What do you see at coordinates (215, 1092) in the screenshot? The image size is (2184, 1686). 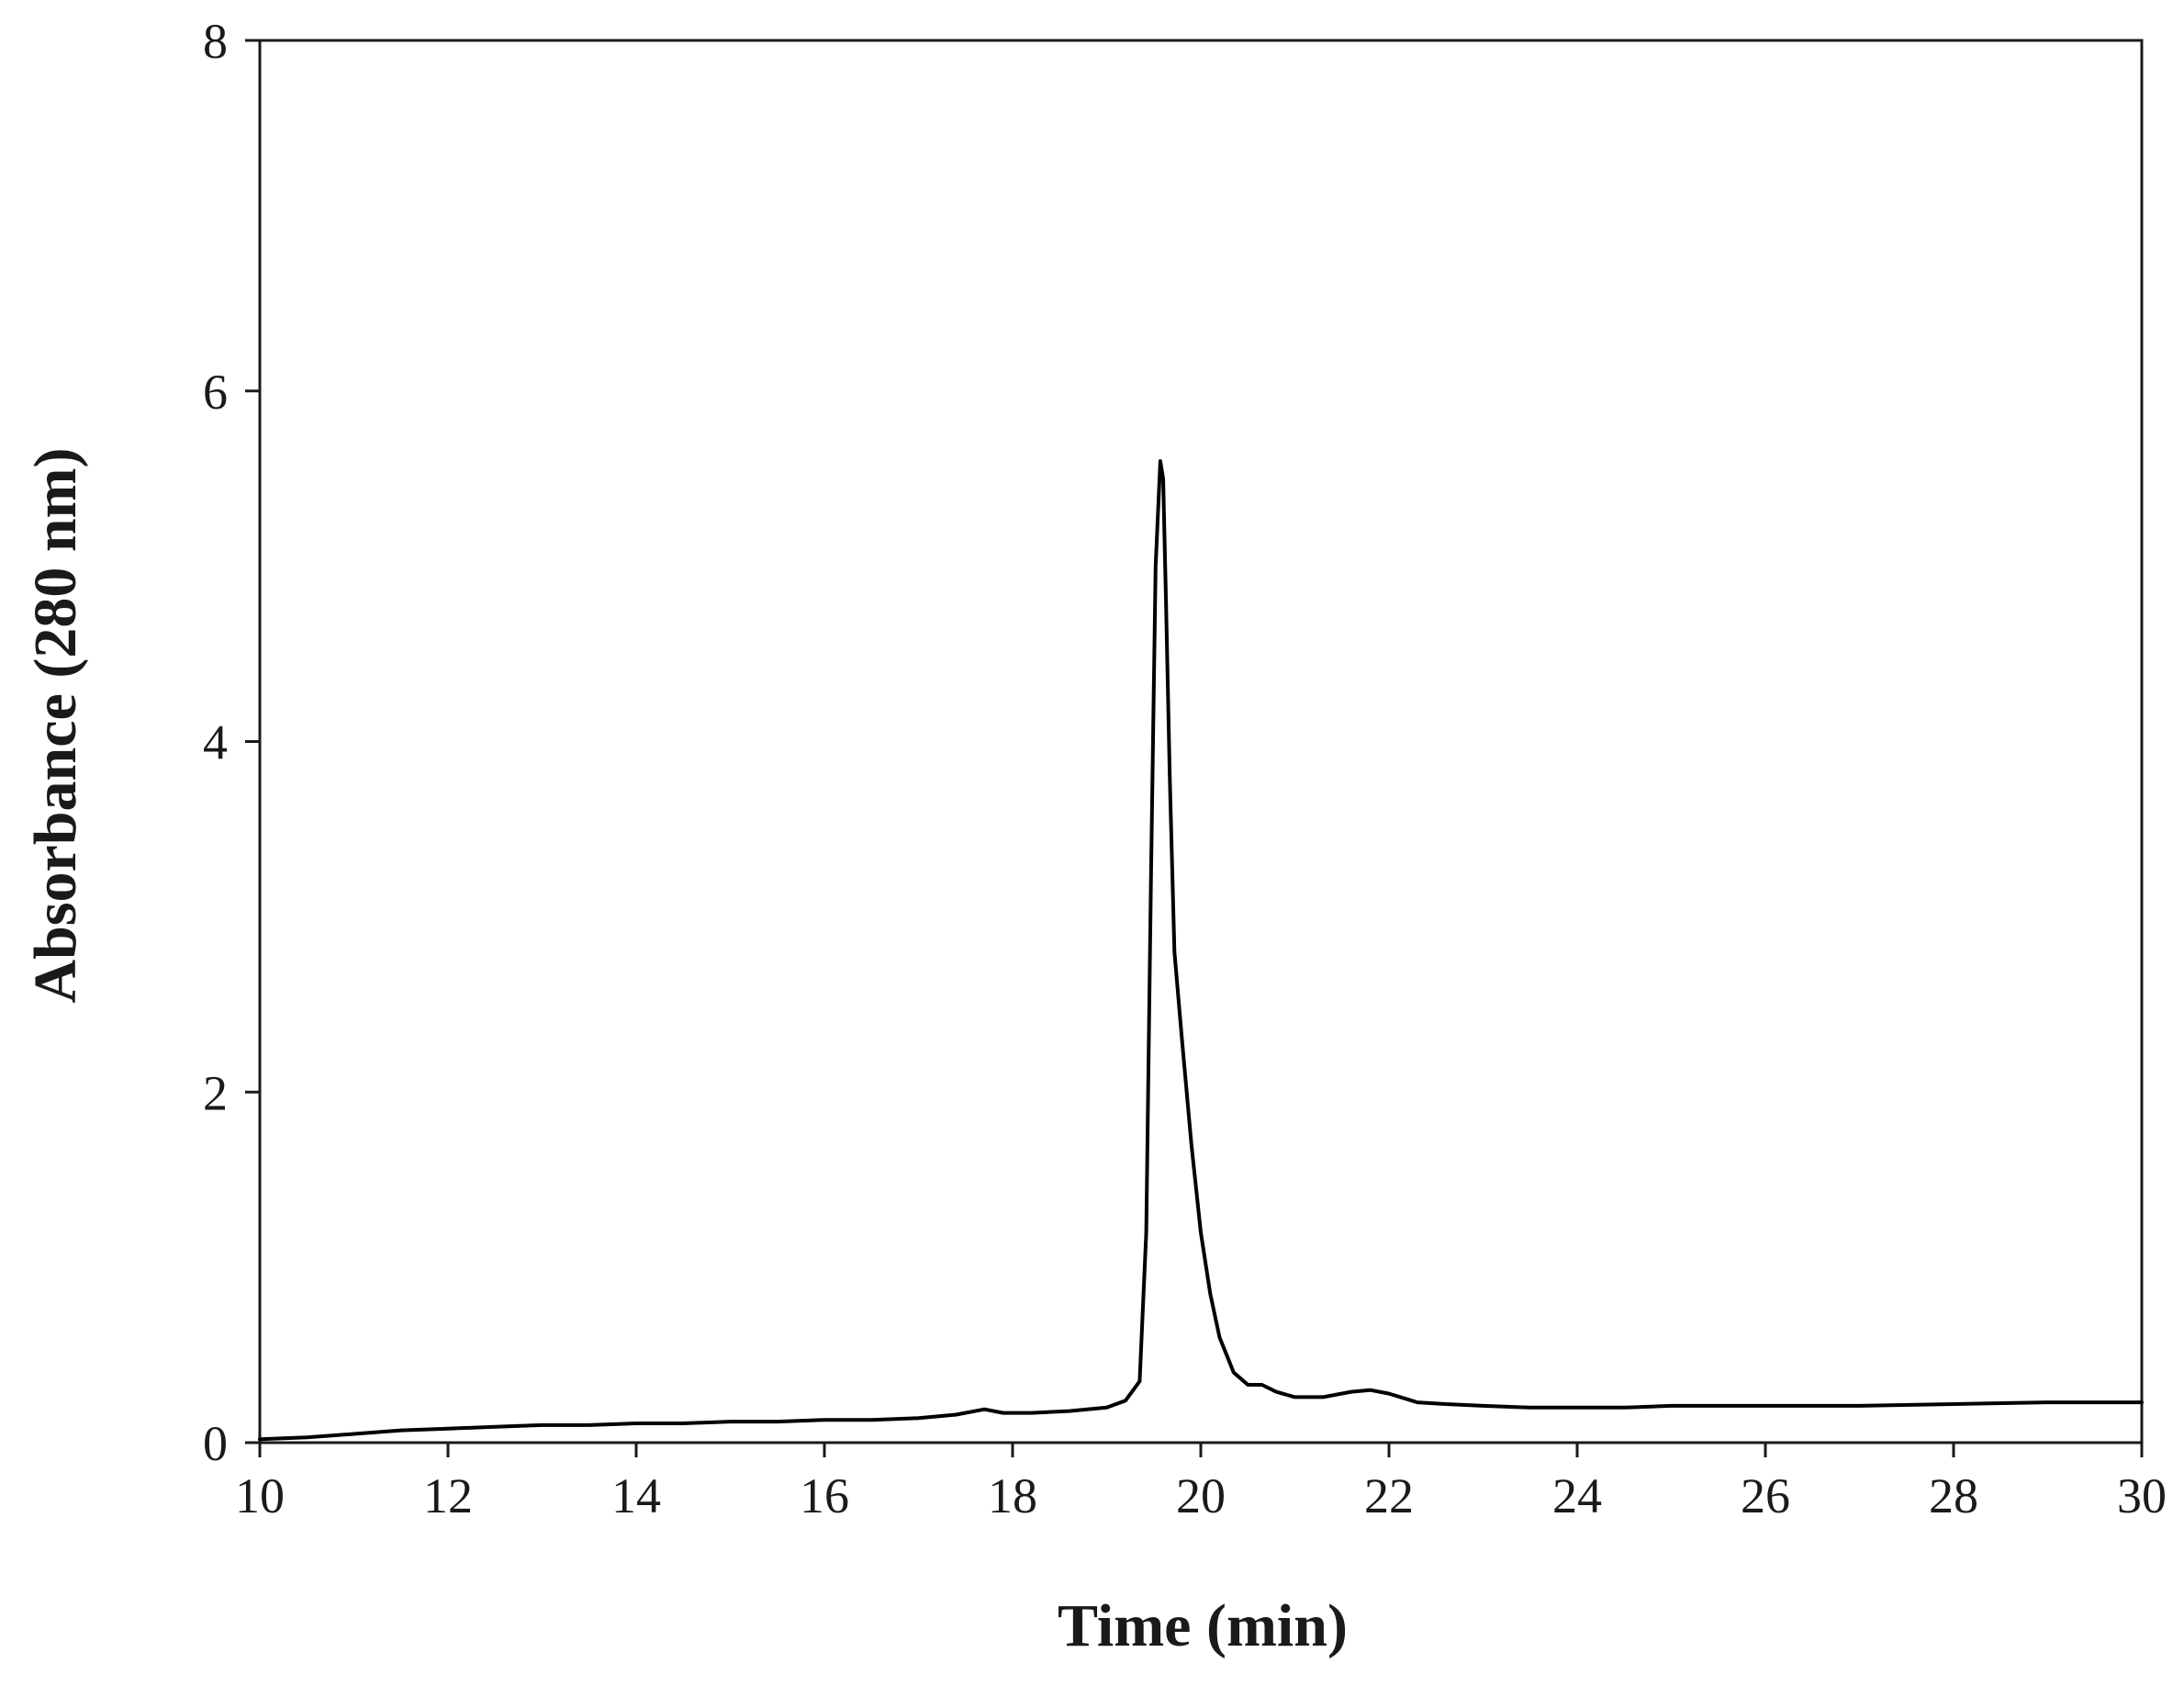 I see `y-tick-label: 2` at bounding box center [215, 1092].